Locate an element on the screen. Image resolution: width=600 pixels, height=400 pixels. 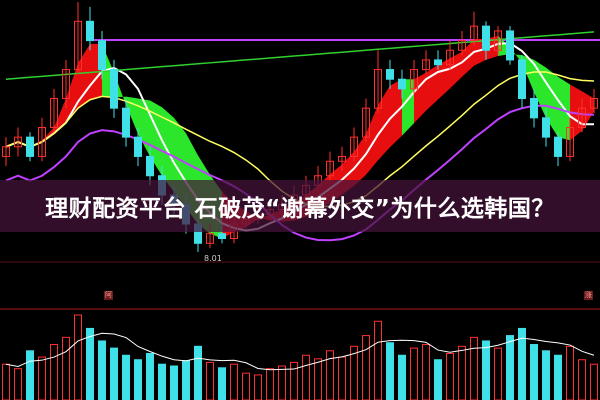
headline-banner: 理财配资平台 石破茂“谢幕外交”为什么选韩国？ is located at coordinates (300, 206).